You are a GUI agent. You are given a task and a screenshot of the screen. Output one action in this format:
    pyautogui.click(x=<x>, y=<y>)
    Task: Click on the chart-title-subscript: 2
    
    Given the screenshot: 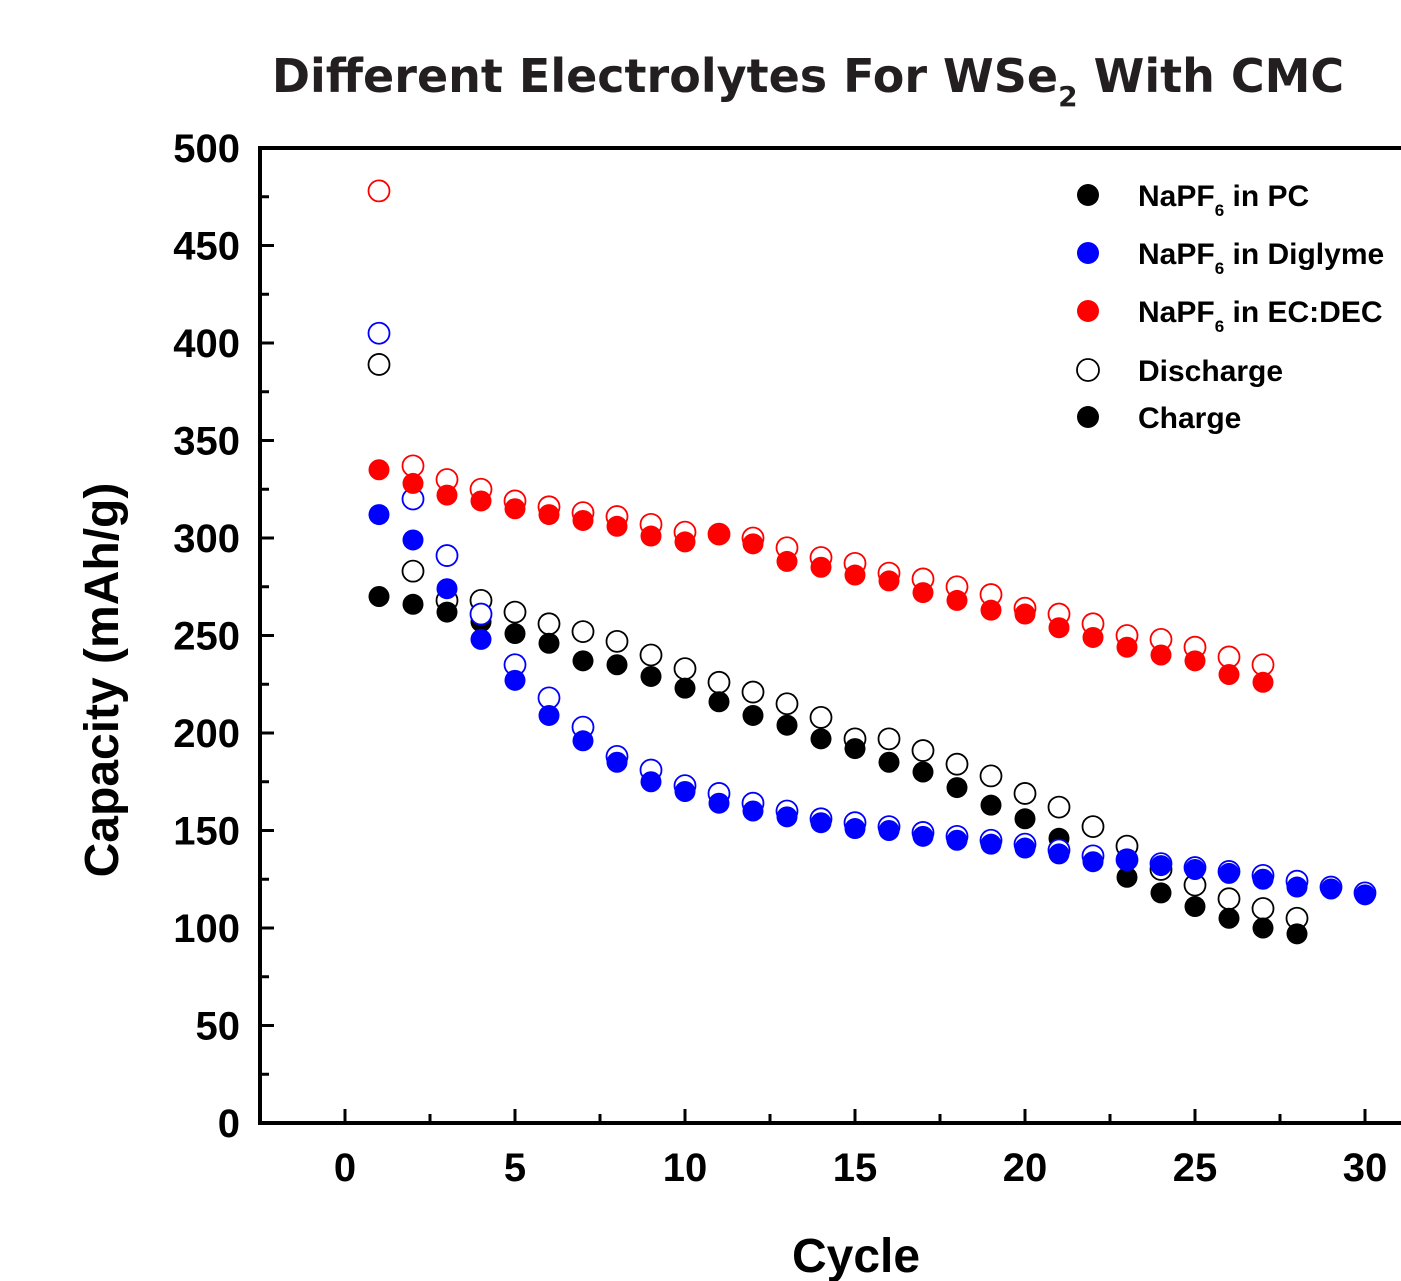 What is the action you would take?
    pyautogui.click(x=1067, y=96)
    